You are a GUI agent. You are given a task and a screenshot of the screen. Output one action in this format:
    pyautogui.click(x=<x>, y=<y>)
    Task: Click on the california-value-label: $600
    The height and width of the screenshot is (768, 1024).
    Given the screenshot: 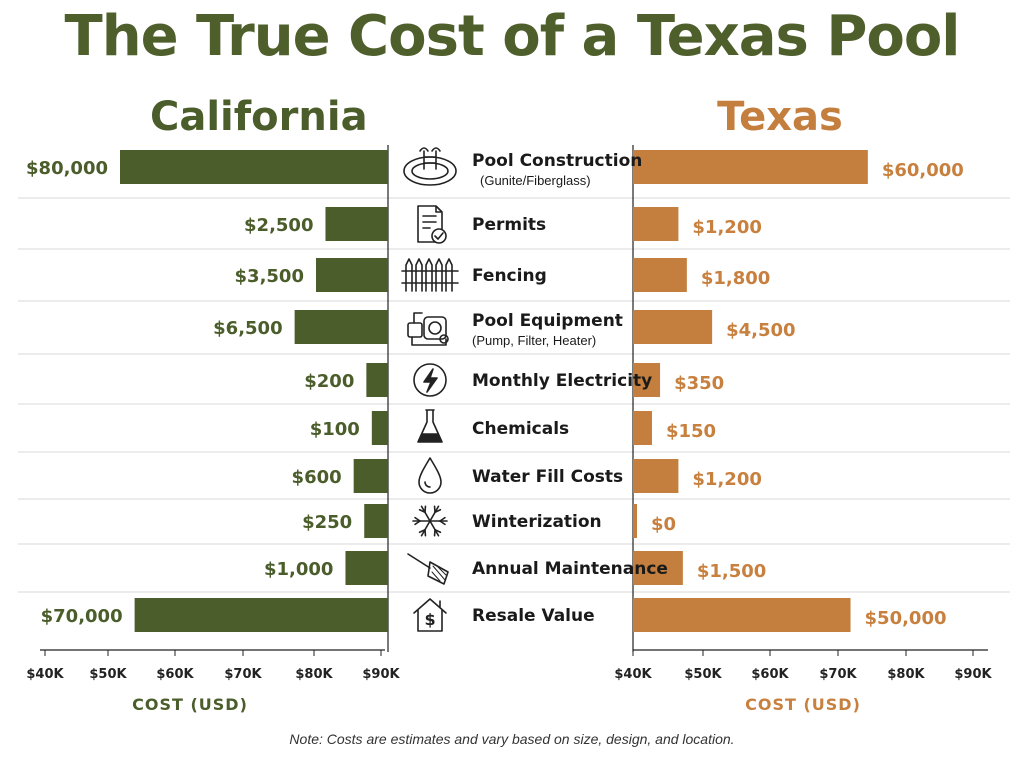 What is the action you would take?
    pyautogui.click(x=317, y=477)
    